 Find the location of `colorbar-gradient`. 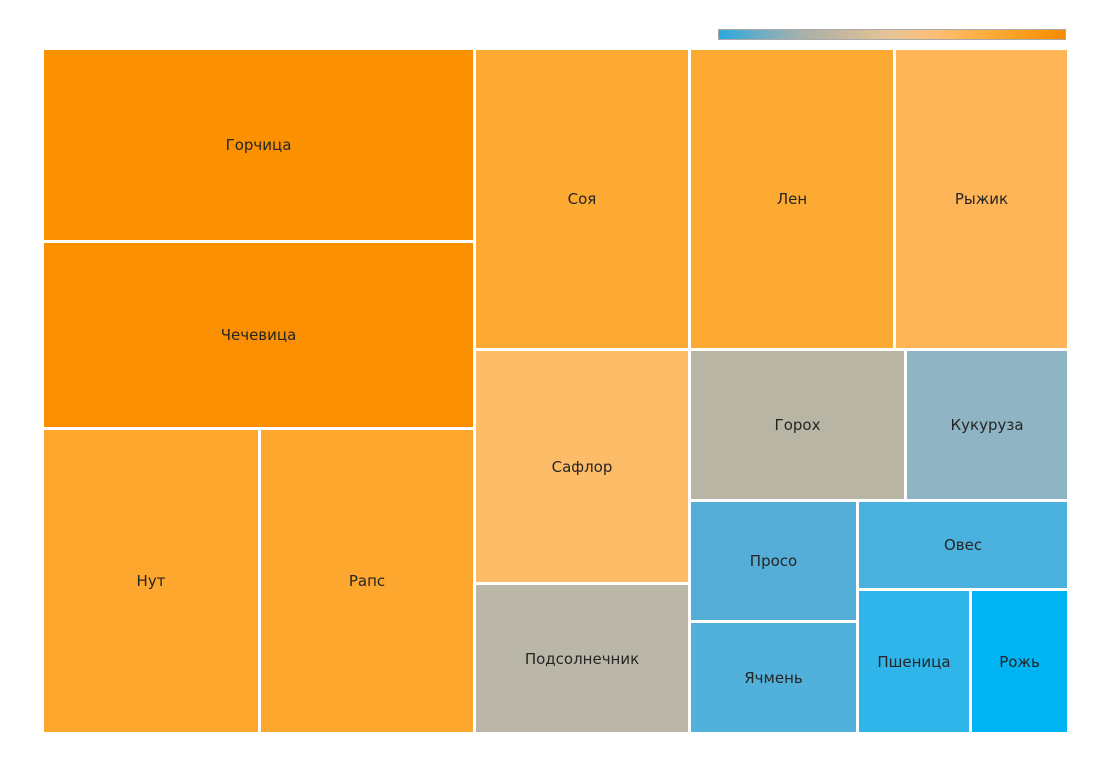

colorbar-gradient is located at coordinates (892, 34).